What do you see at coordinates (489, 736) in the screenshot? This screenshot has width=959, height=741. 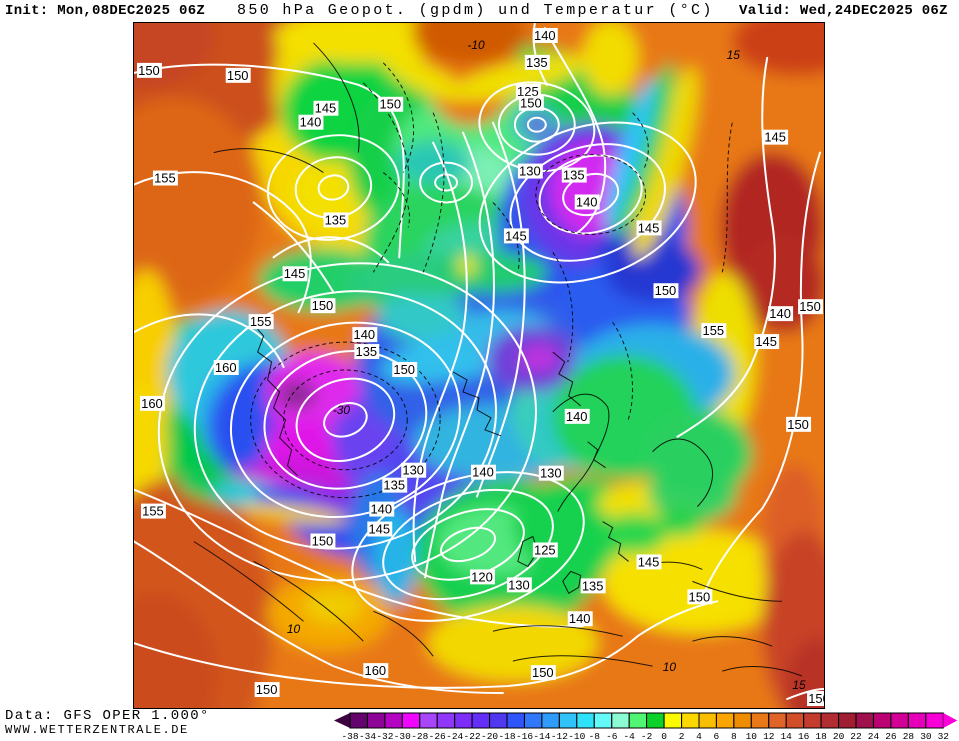 I see `svg-text: -20` at bounding box center [489, 736].